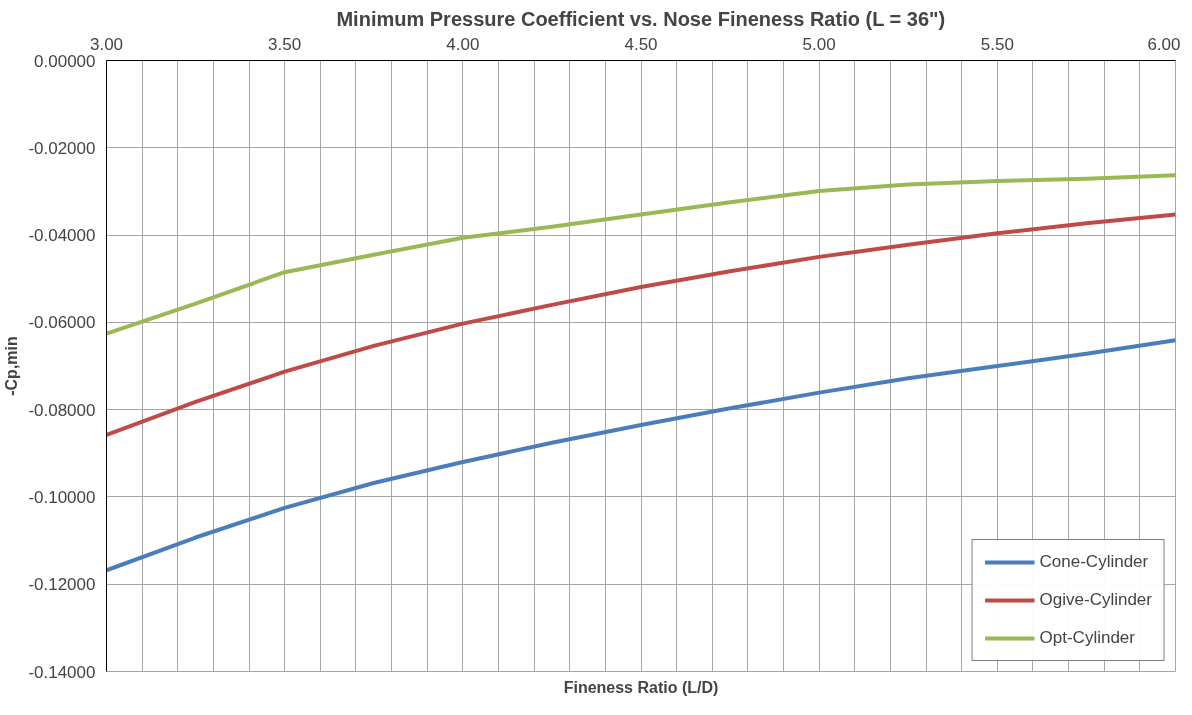 This screenshot has width=1192, height=715. Describe the element at coordinates (285, 44) in the screenshot. I see `x-tick-label: 3.50` at that location.